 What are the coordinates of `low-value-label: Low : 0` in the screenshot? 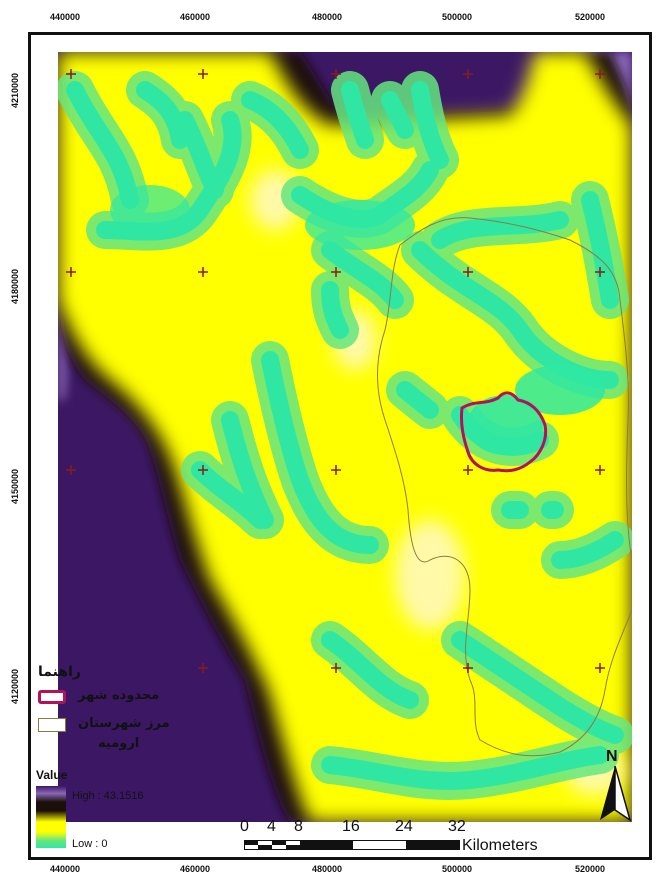 It's located at (90, 844).